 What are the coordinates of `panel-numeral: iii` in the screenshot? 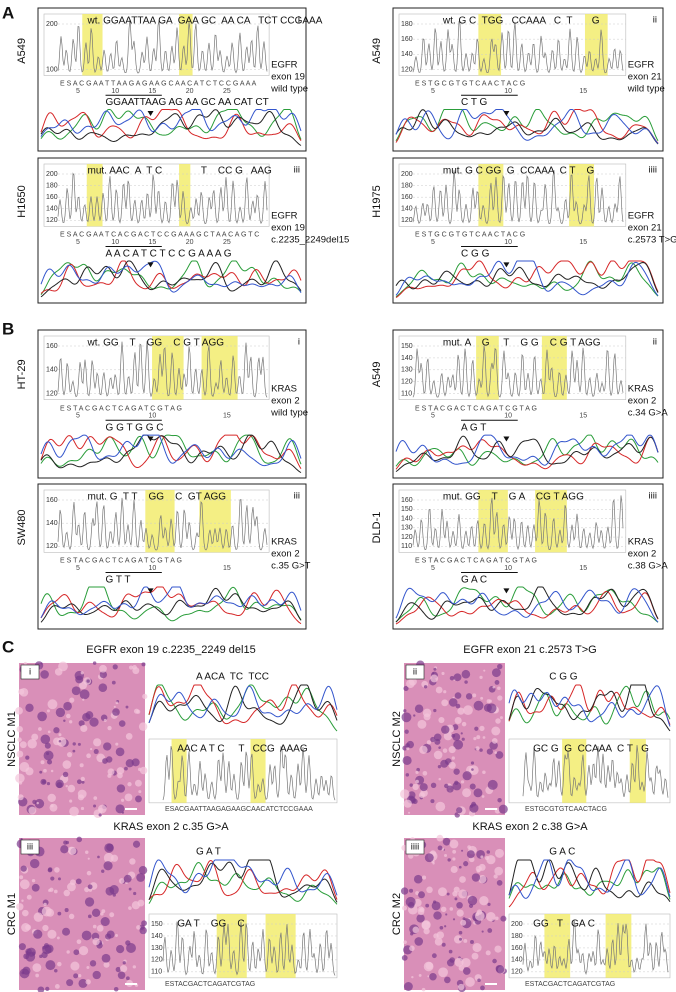 It's located at (297, 496).